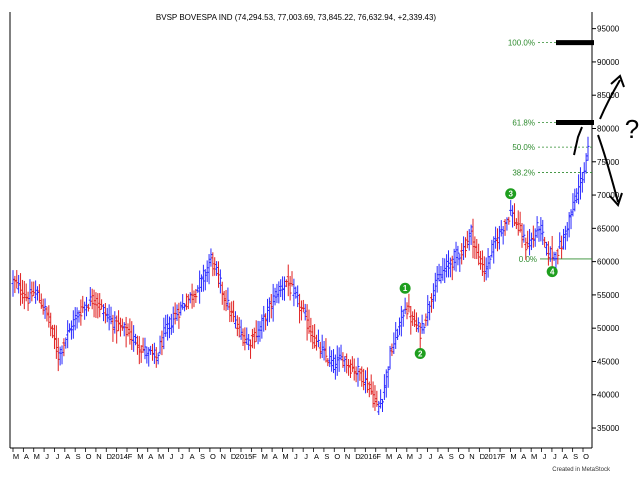 The width and height of the screenshot is (640, 482). What do you see at coordinates (608, 428) in the screenshot?
I see `y-tick-label: 35000` at bounding box center [608, 428].